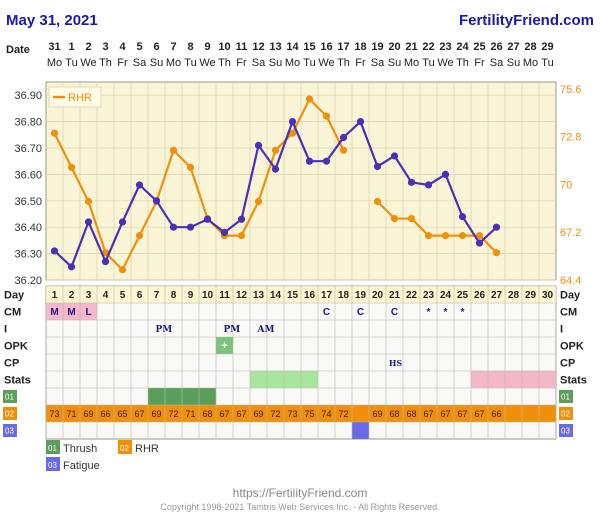  What do you see at coordinates (326, 47) in the screenshot?
I see `date-number: 16` at bounding box center [326, 47].